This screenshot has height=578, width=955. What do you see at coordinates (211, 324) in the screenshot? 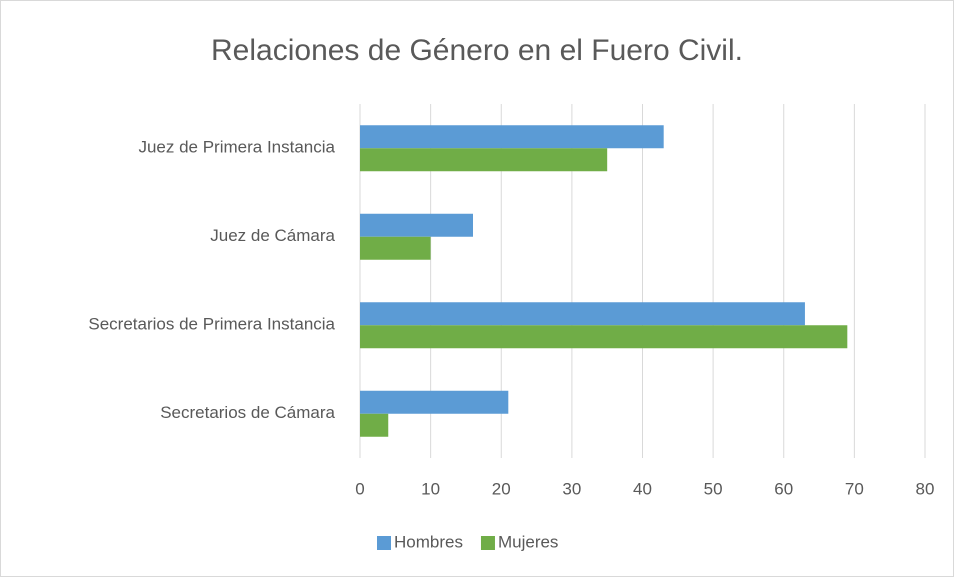
I see `y-tick-label: Secretarios de Primera Instancia` at bounding box center [211, 324].